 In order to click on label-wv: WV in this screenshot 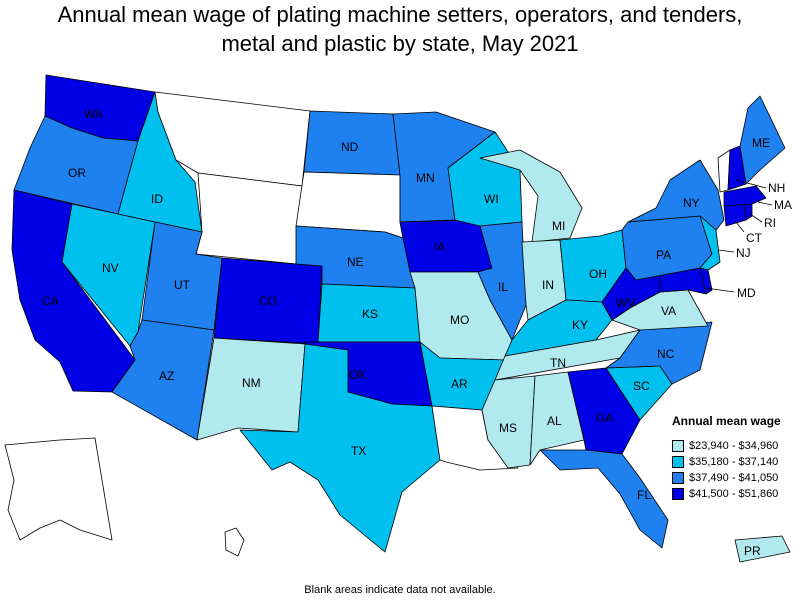, I will do `click(625, 303)`.